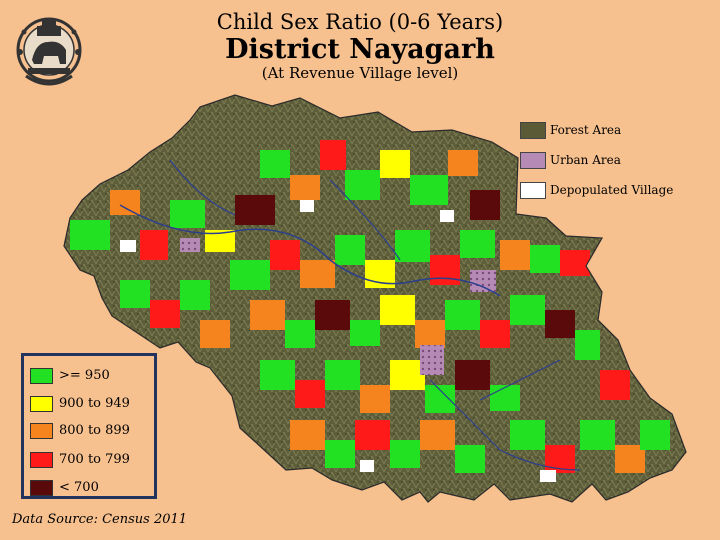 The image size is (720, 540). What do you see at coordinates (49, 51) in the screenshot?
I see `emblem-logo` at bounding box center [49, 51].